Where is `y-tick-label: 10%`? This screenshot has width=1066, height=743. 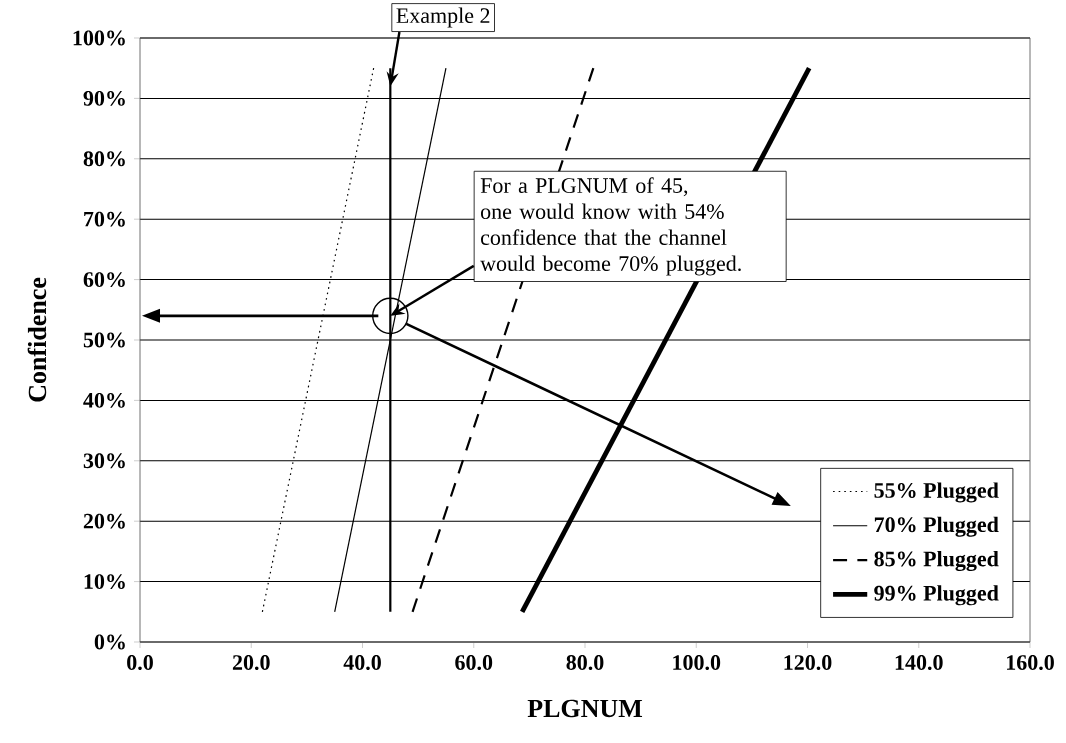
y-tick-label: 10% is located at coordinates (104, 582).